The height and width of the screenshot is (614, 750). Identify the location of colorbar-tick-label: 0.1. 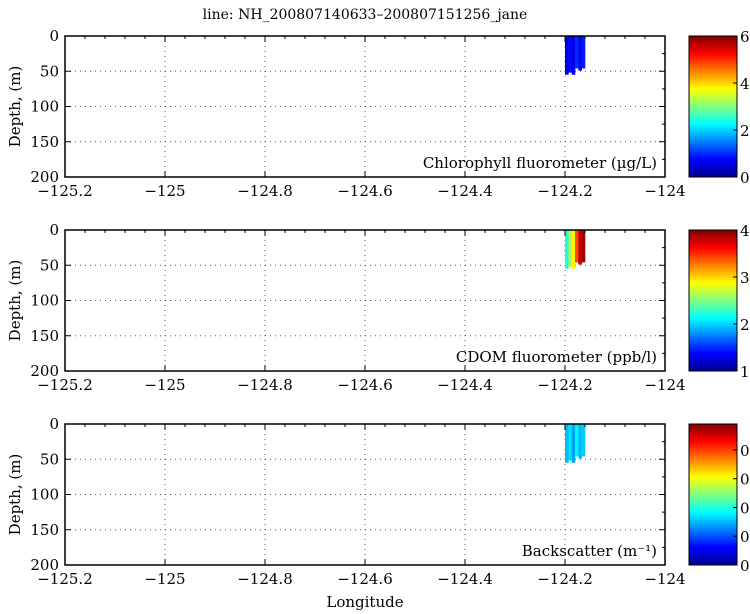
(745, 537).